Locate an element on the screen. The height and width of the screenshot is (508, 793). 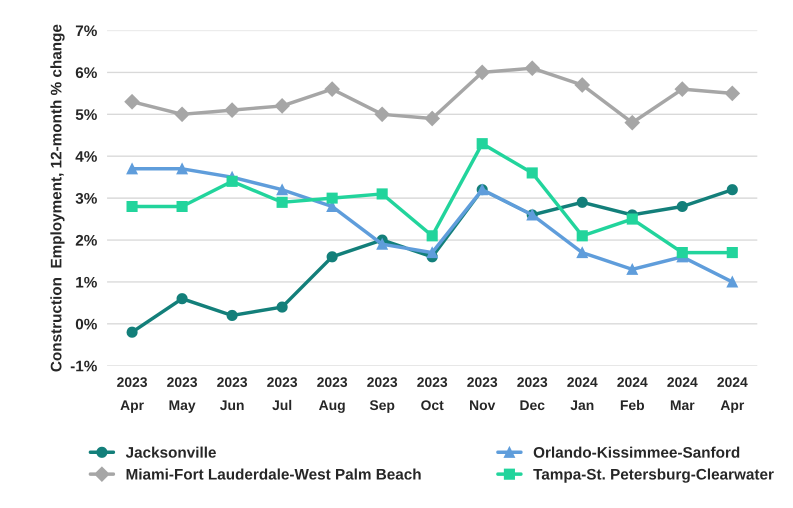
x-tick-label: 2023 Apr is located at coordinates (132, 395).